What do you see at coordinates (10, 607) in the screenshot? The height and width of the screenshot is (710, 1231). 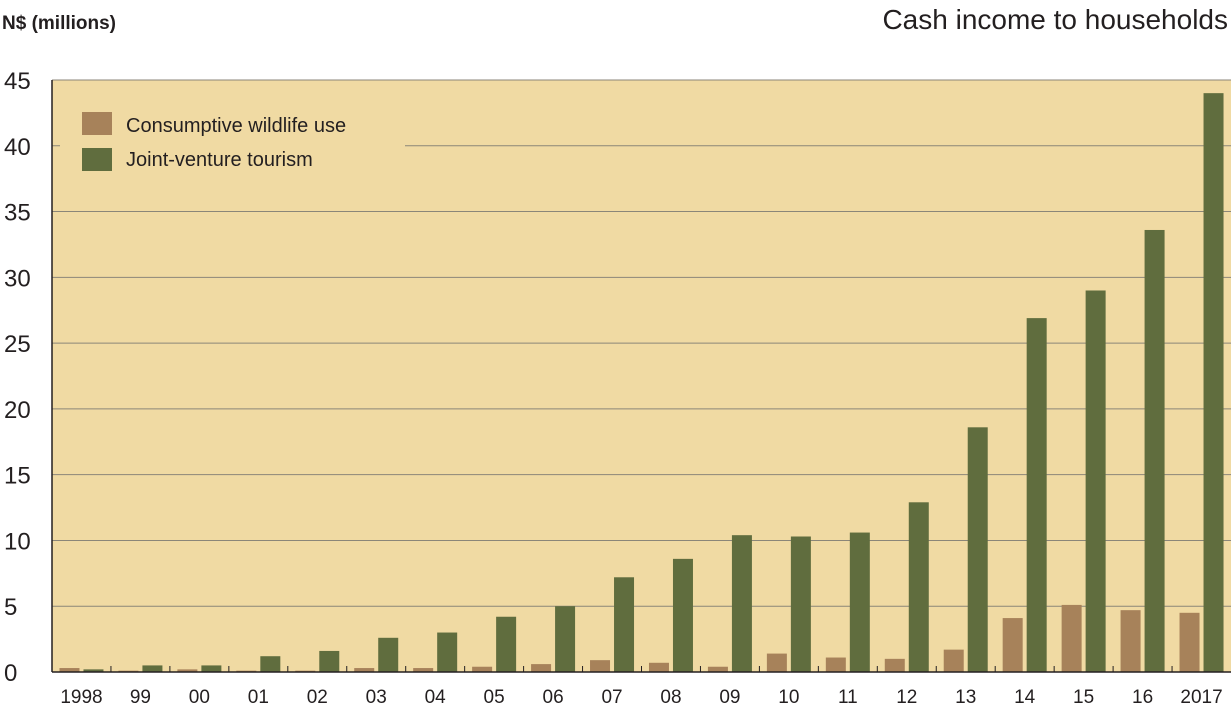 I see `y-tick-label: 5` at bounding box center [10, 607].